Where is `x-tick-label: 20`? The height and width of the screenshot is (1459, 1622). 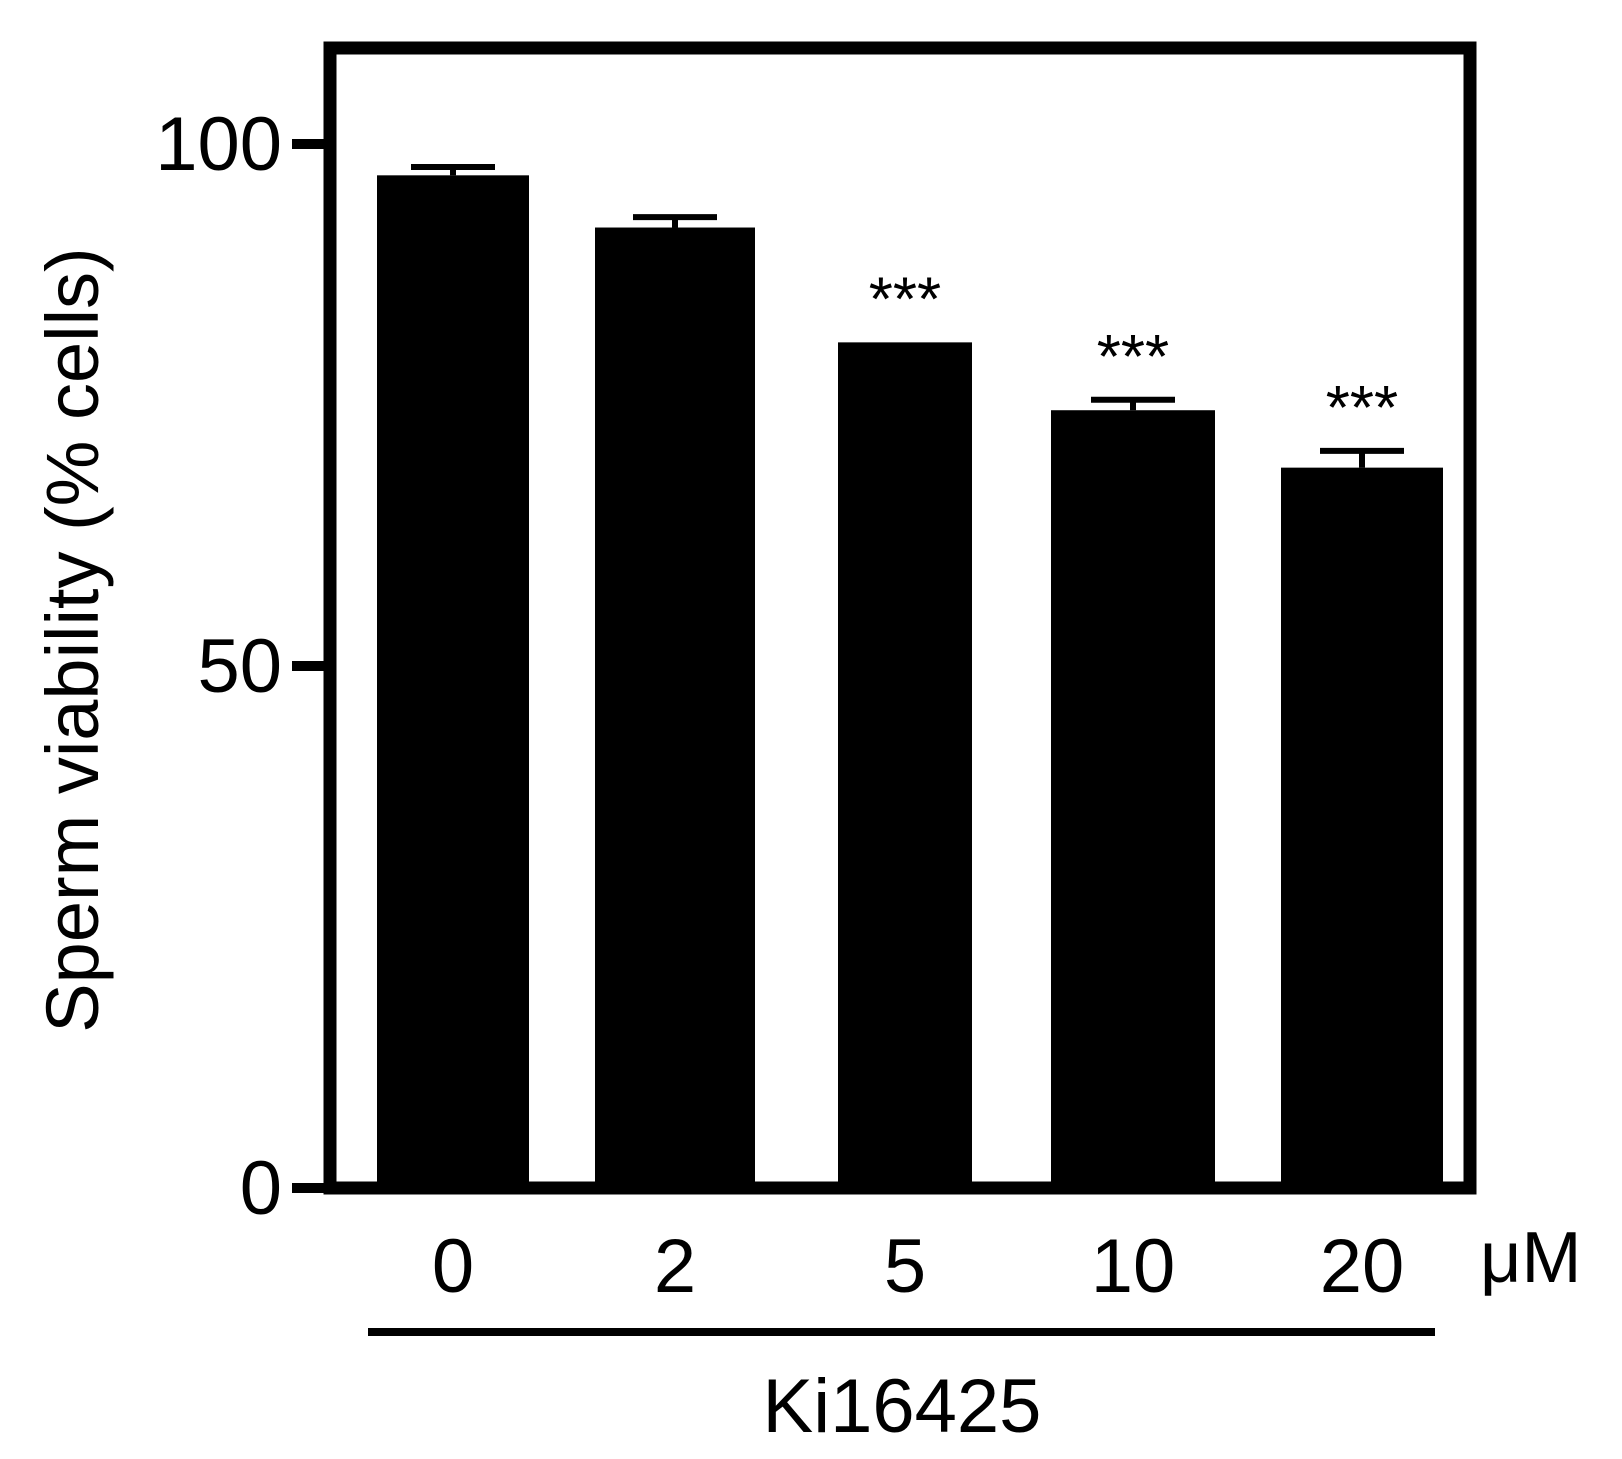
x-tick-label: 20 is located at coordinates (1362, 1266).